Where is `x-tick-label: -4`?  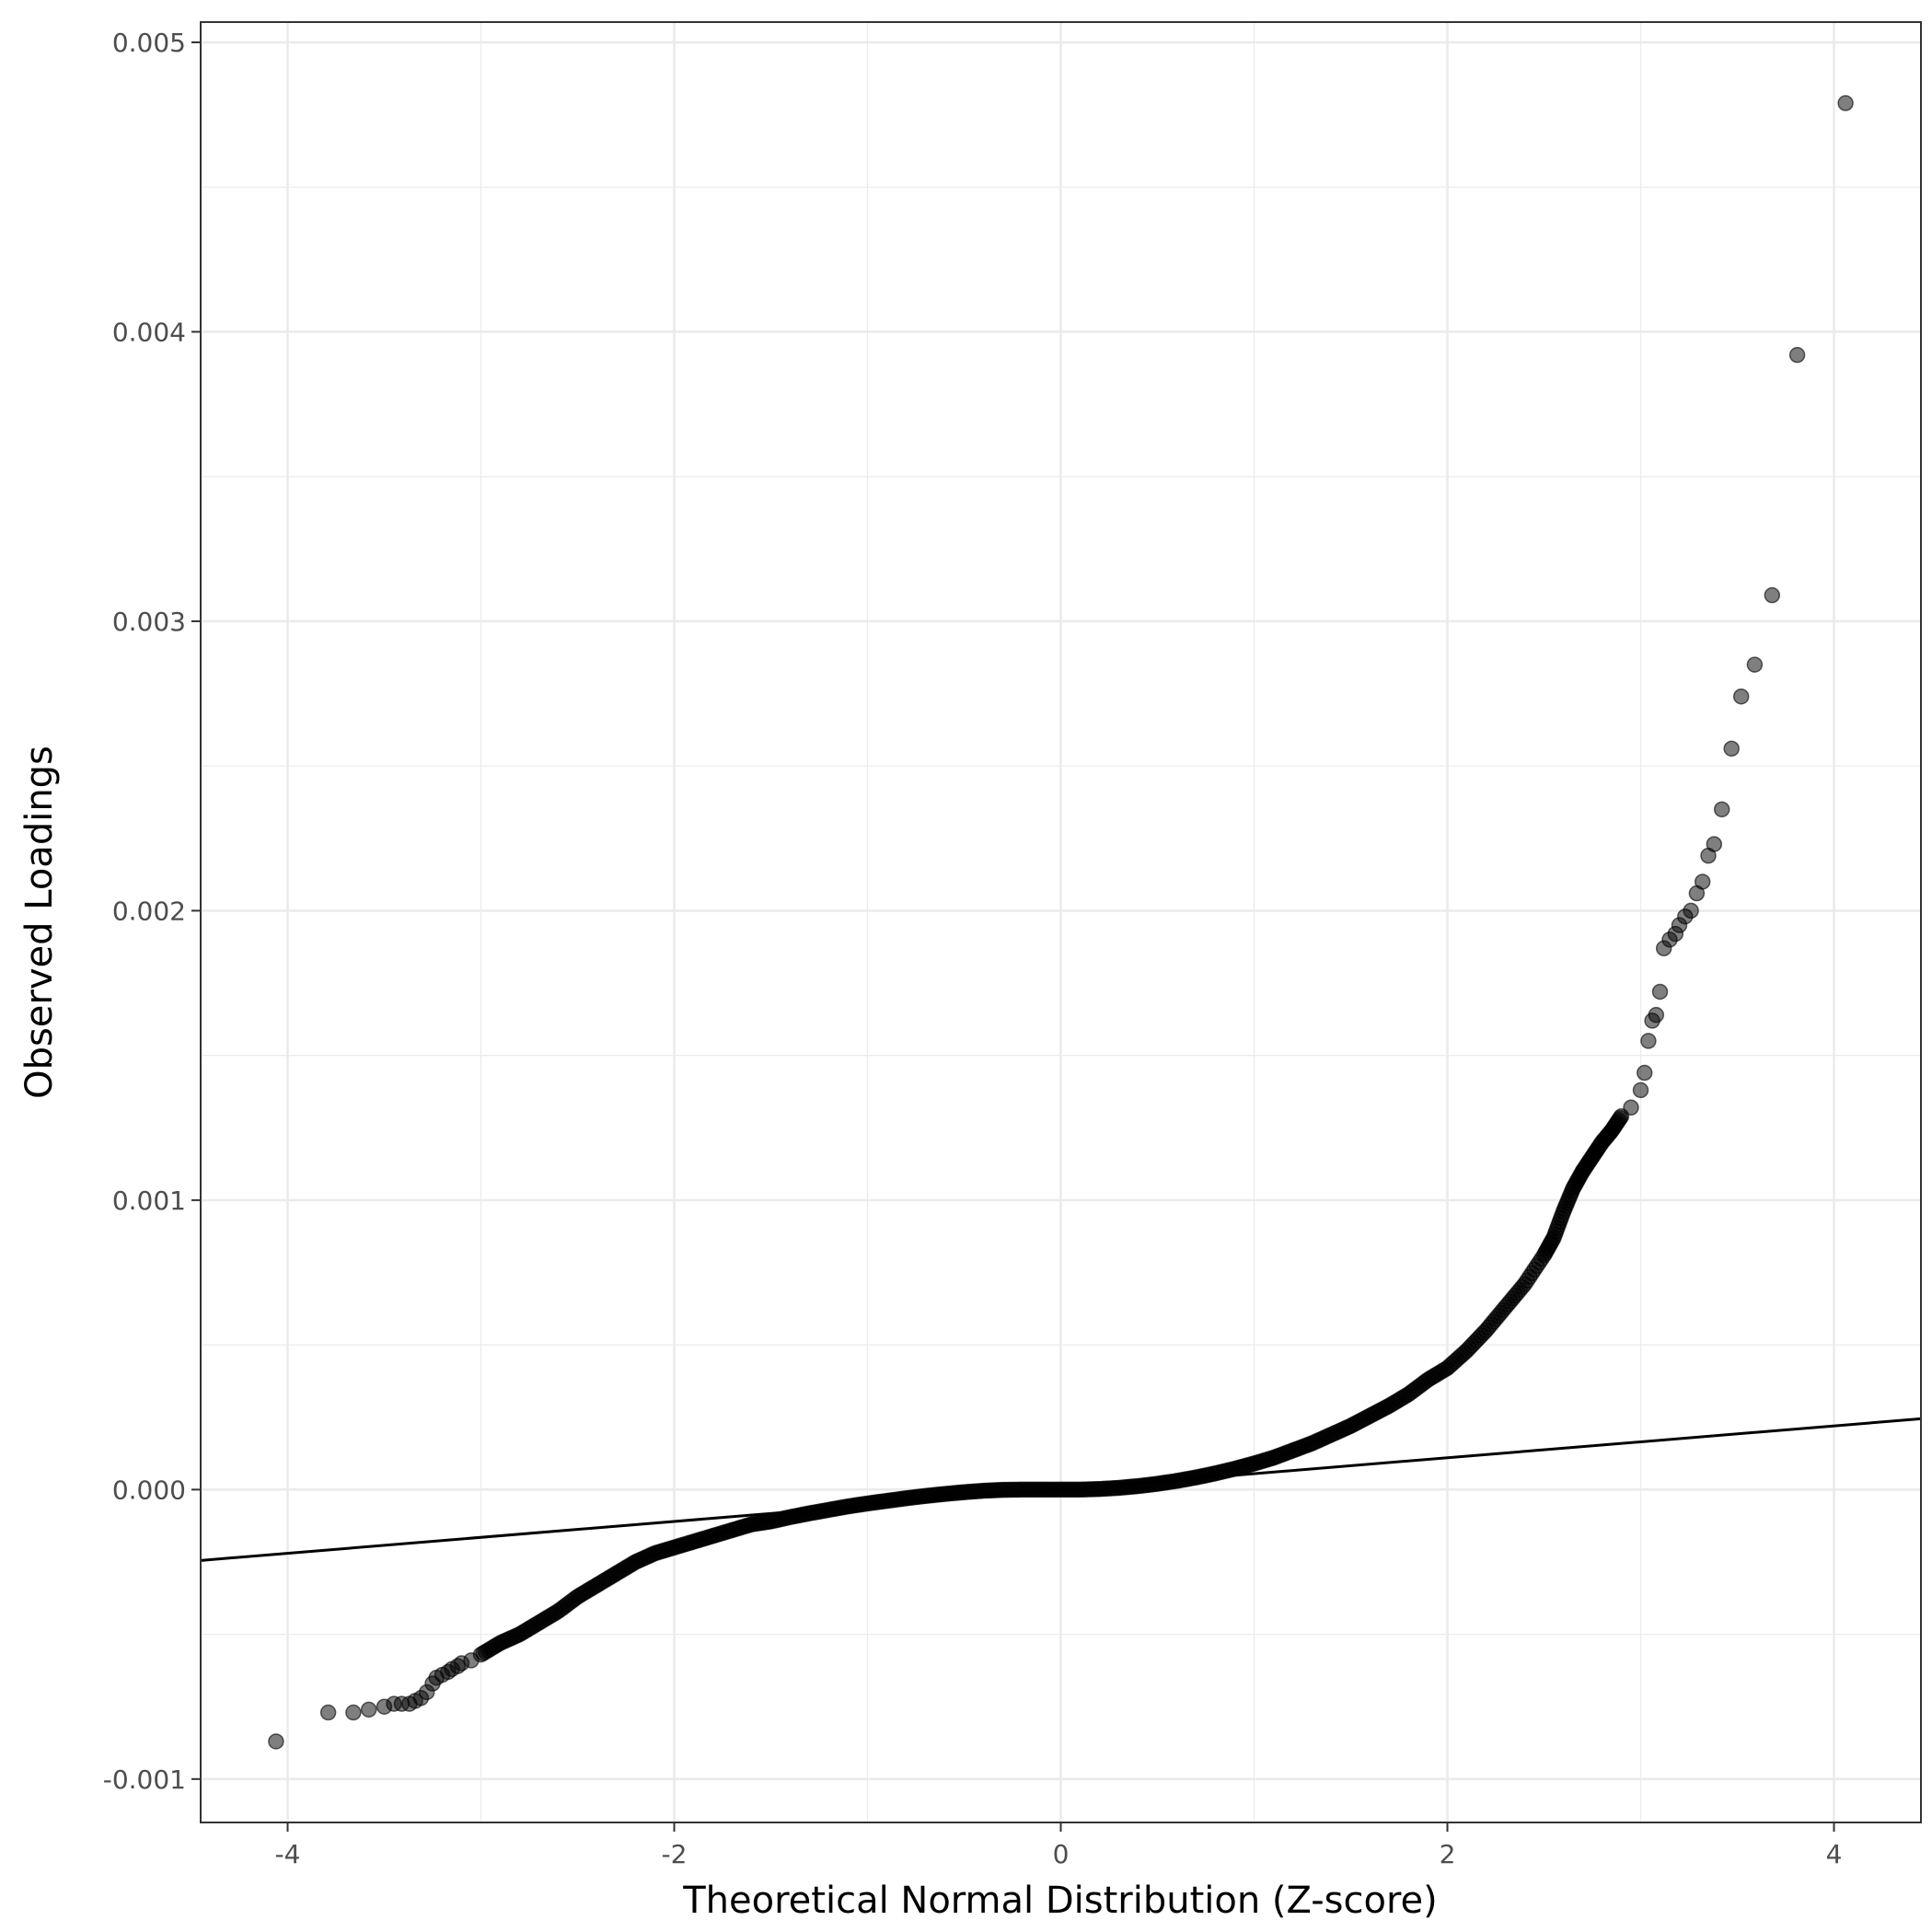 x-tick-label: -4 is located at coordinates (288, 1854).